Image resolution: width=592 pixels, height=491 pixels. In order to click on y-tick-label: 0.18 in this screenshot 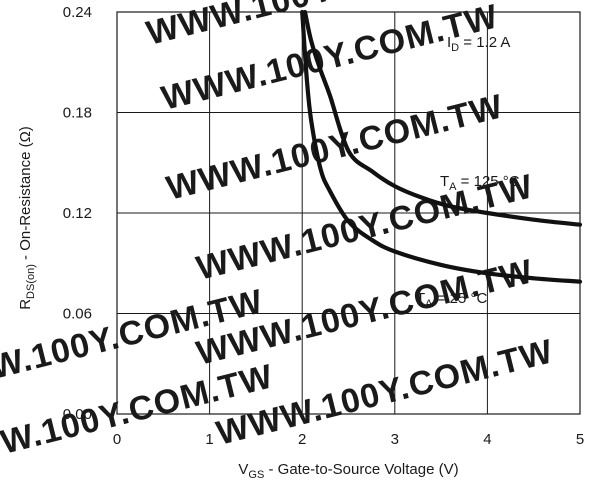, I will do `click(77, 113)`.